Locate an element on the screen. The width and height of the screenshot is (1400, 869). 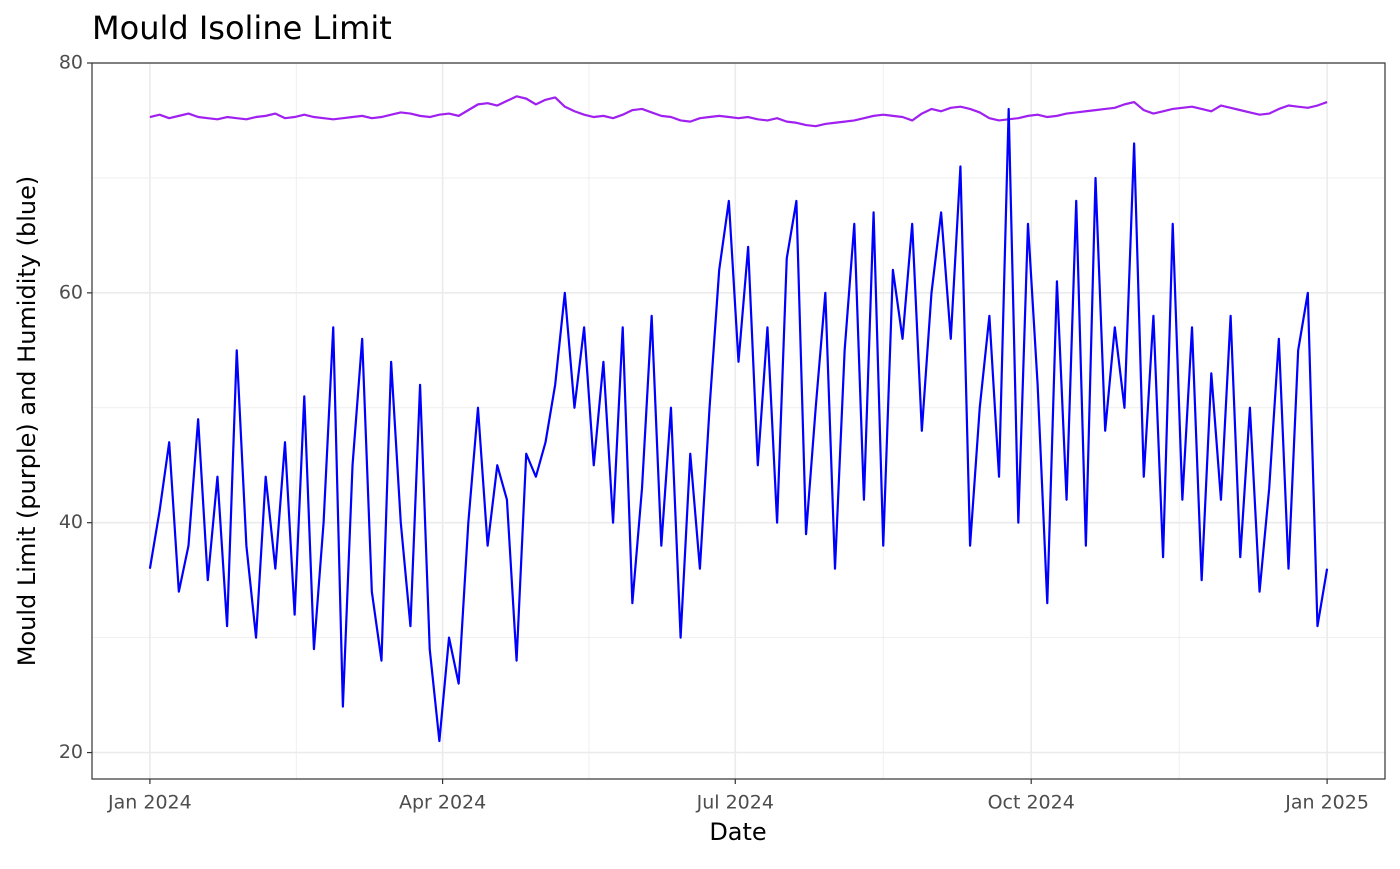
y-axis-label: Mould Limit (purple) and Humidity (blue) is located at coordinates (27, 421).